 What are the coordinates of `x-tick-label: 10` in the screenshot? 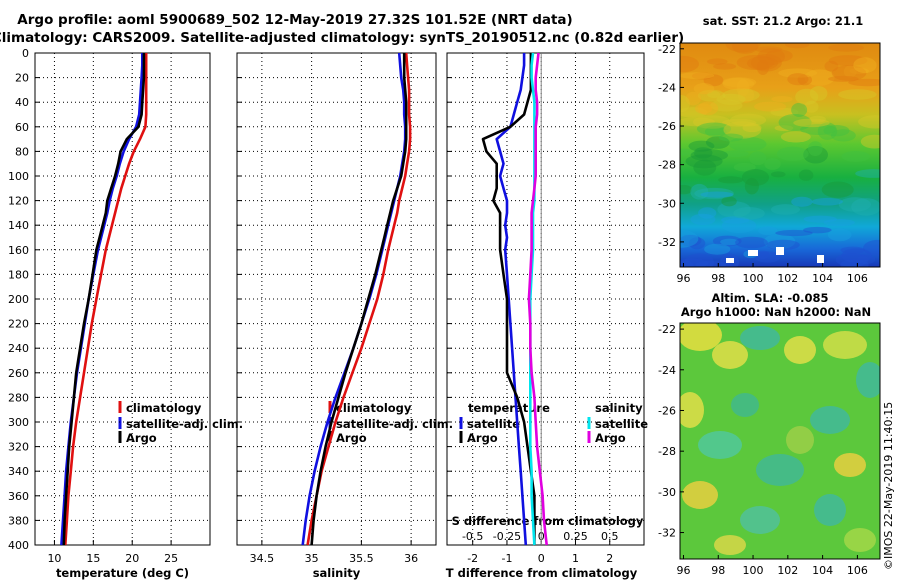 It's located at (54, 558).